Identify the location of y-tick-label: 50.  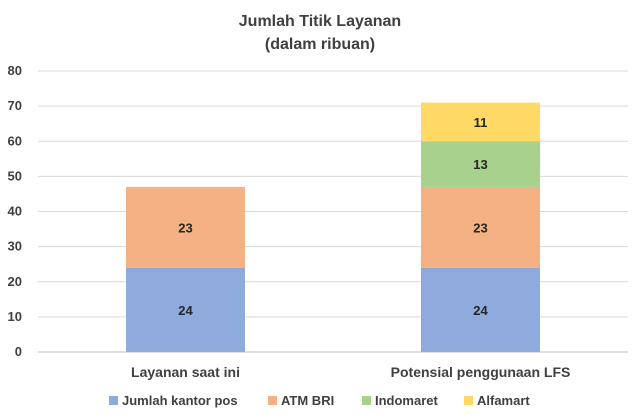
(15, 175).